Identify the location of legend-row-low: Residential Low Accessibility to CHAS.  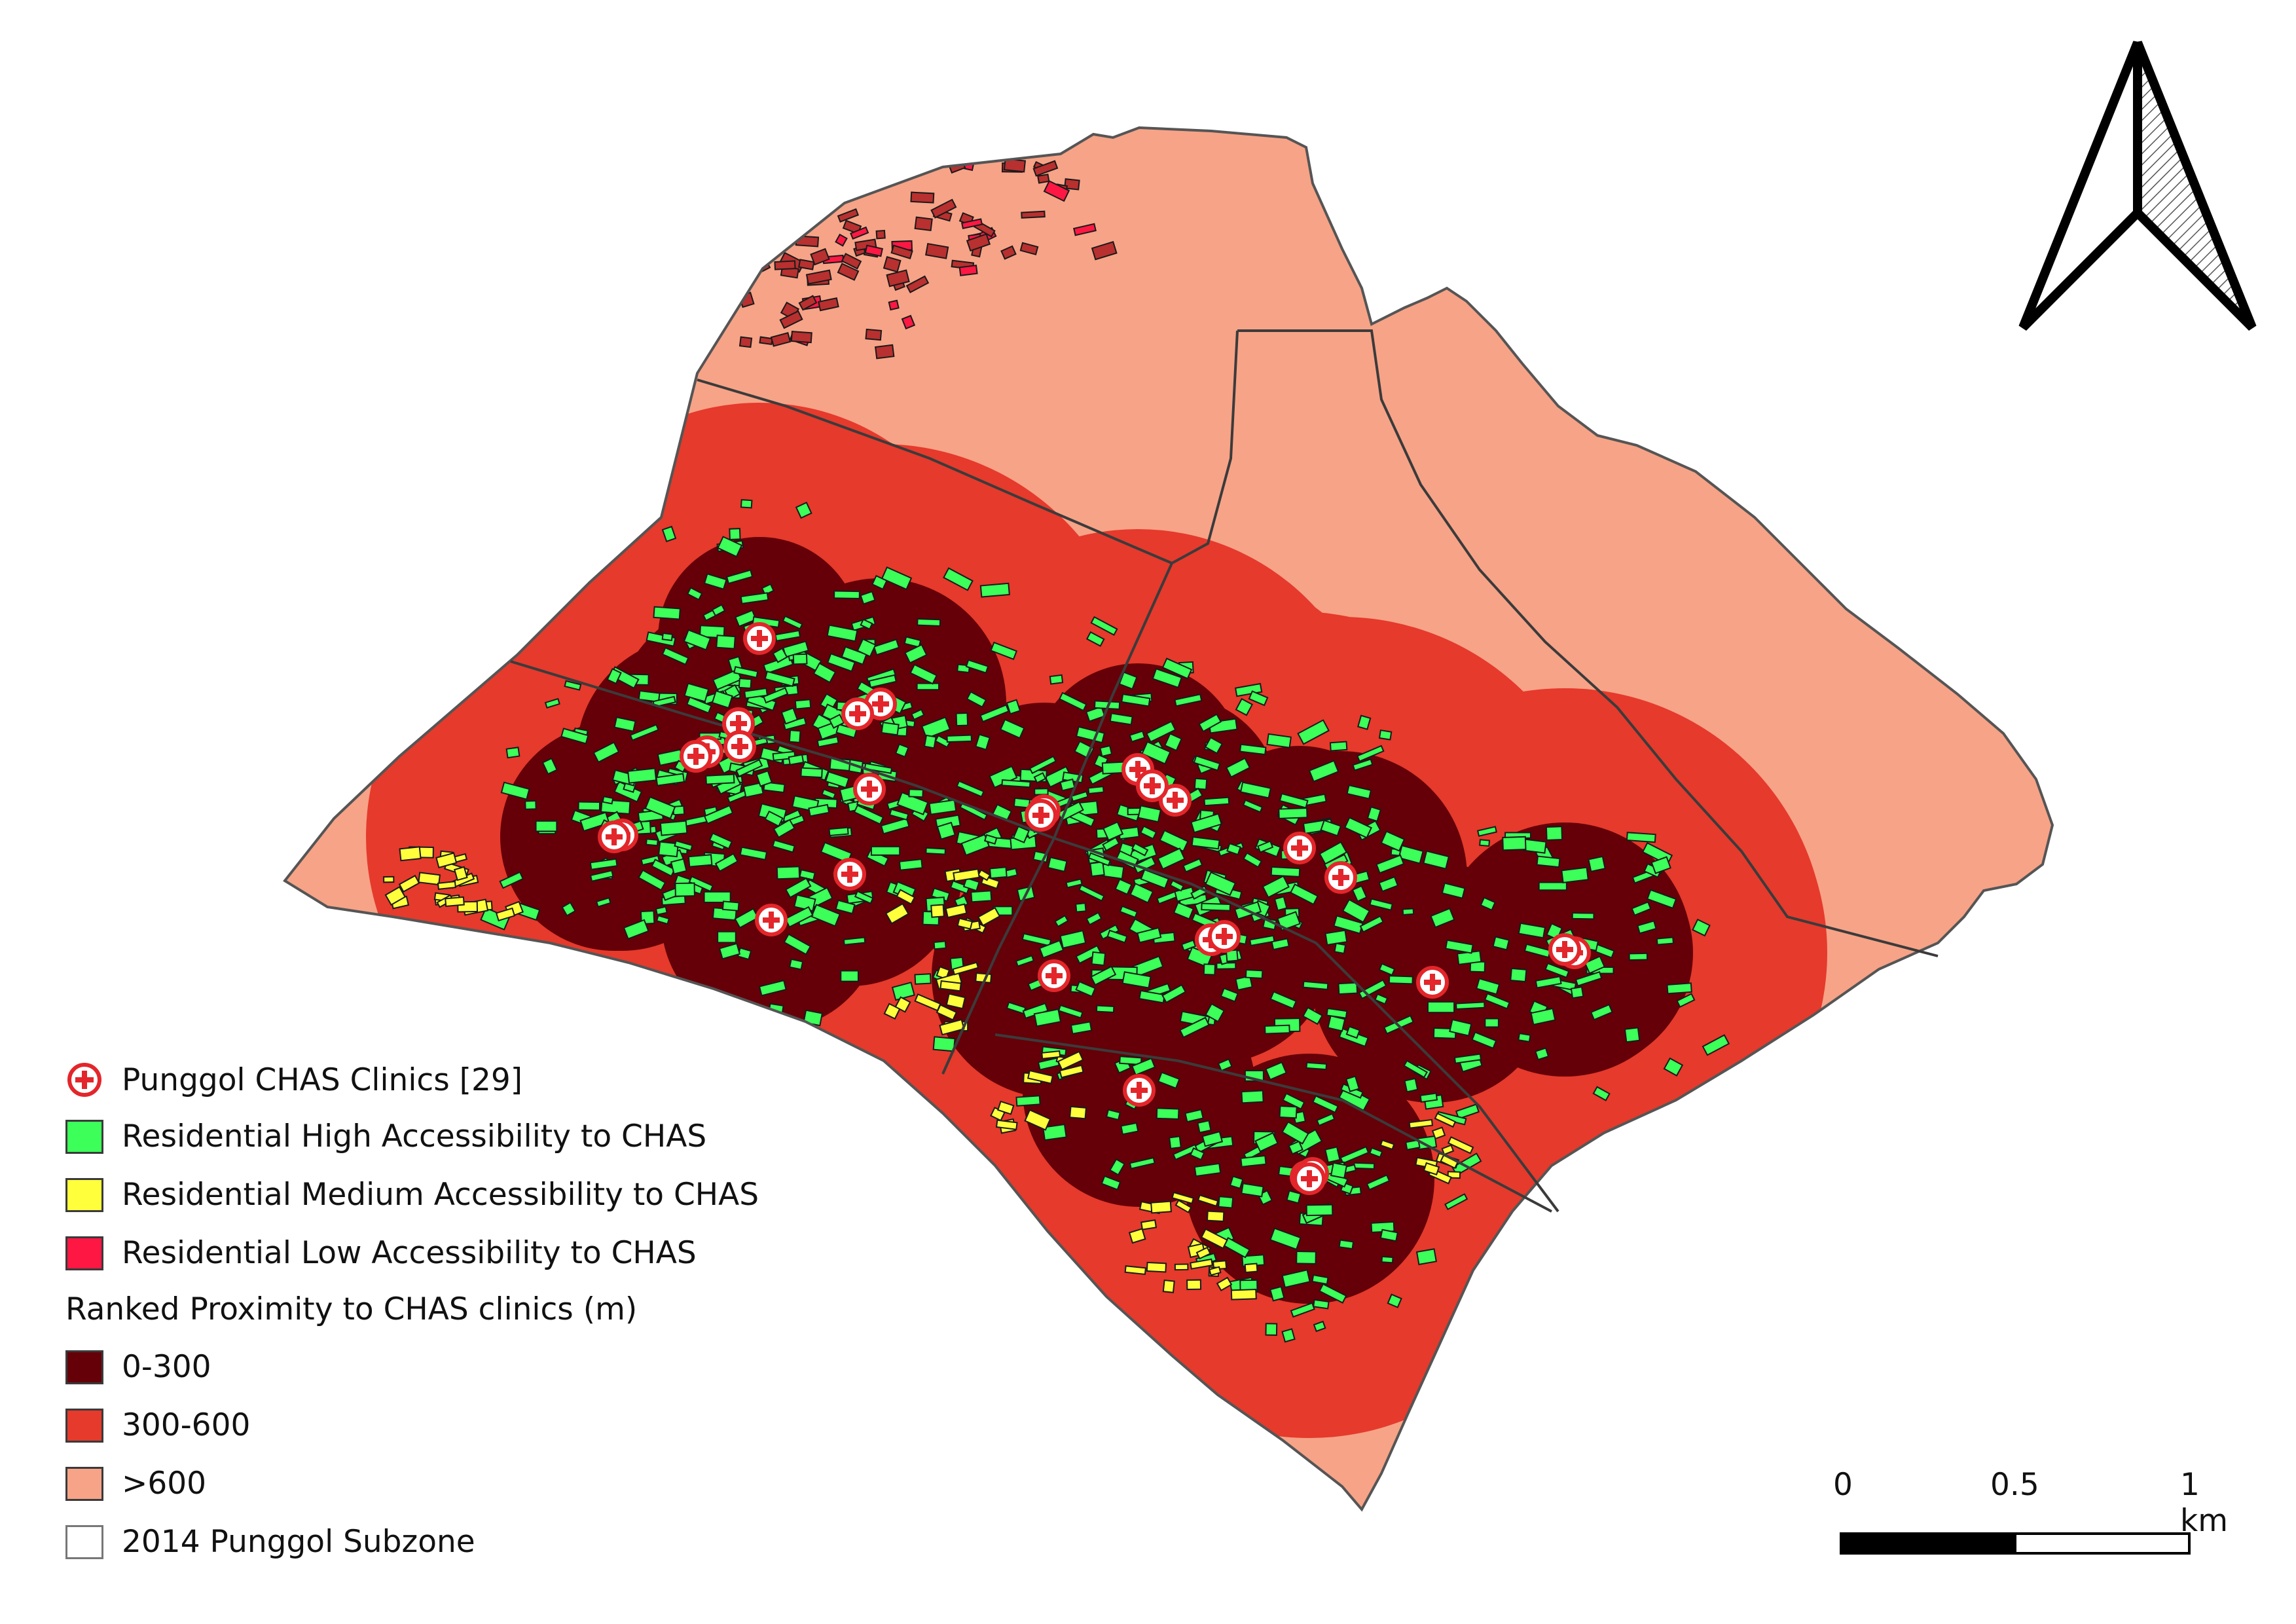
(381, 1253).